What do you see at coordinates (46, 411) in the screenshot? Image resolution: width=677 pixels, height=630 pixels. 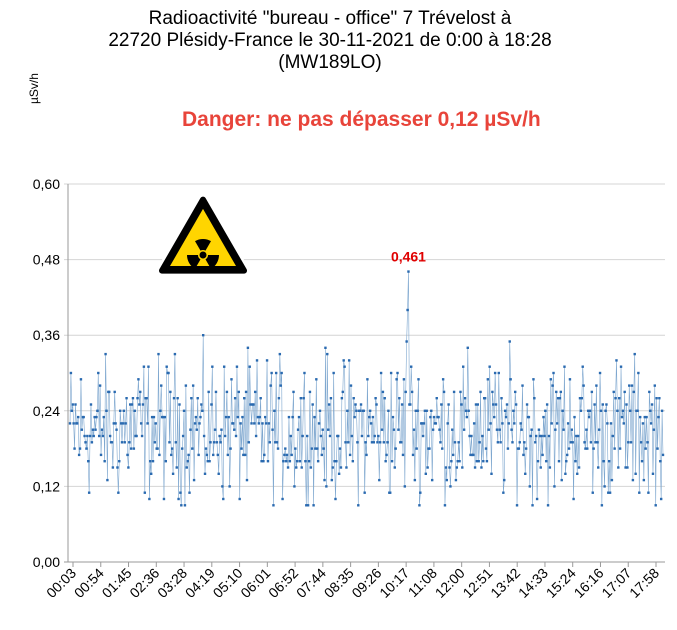 I see `y-tick-label: 0,24` at bounding box center [46, 411].